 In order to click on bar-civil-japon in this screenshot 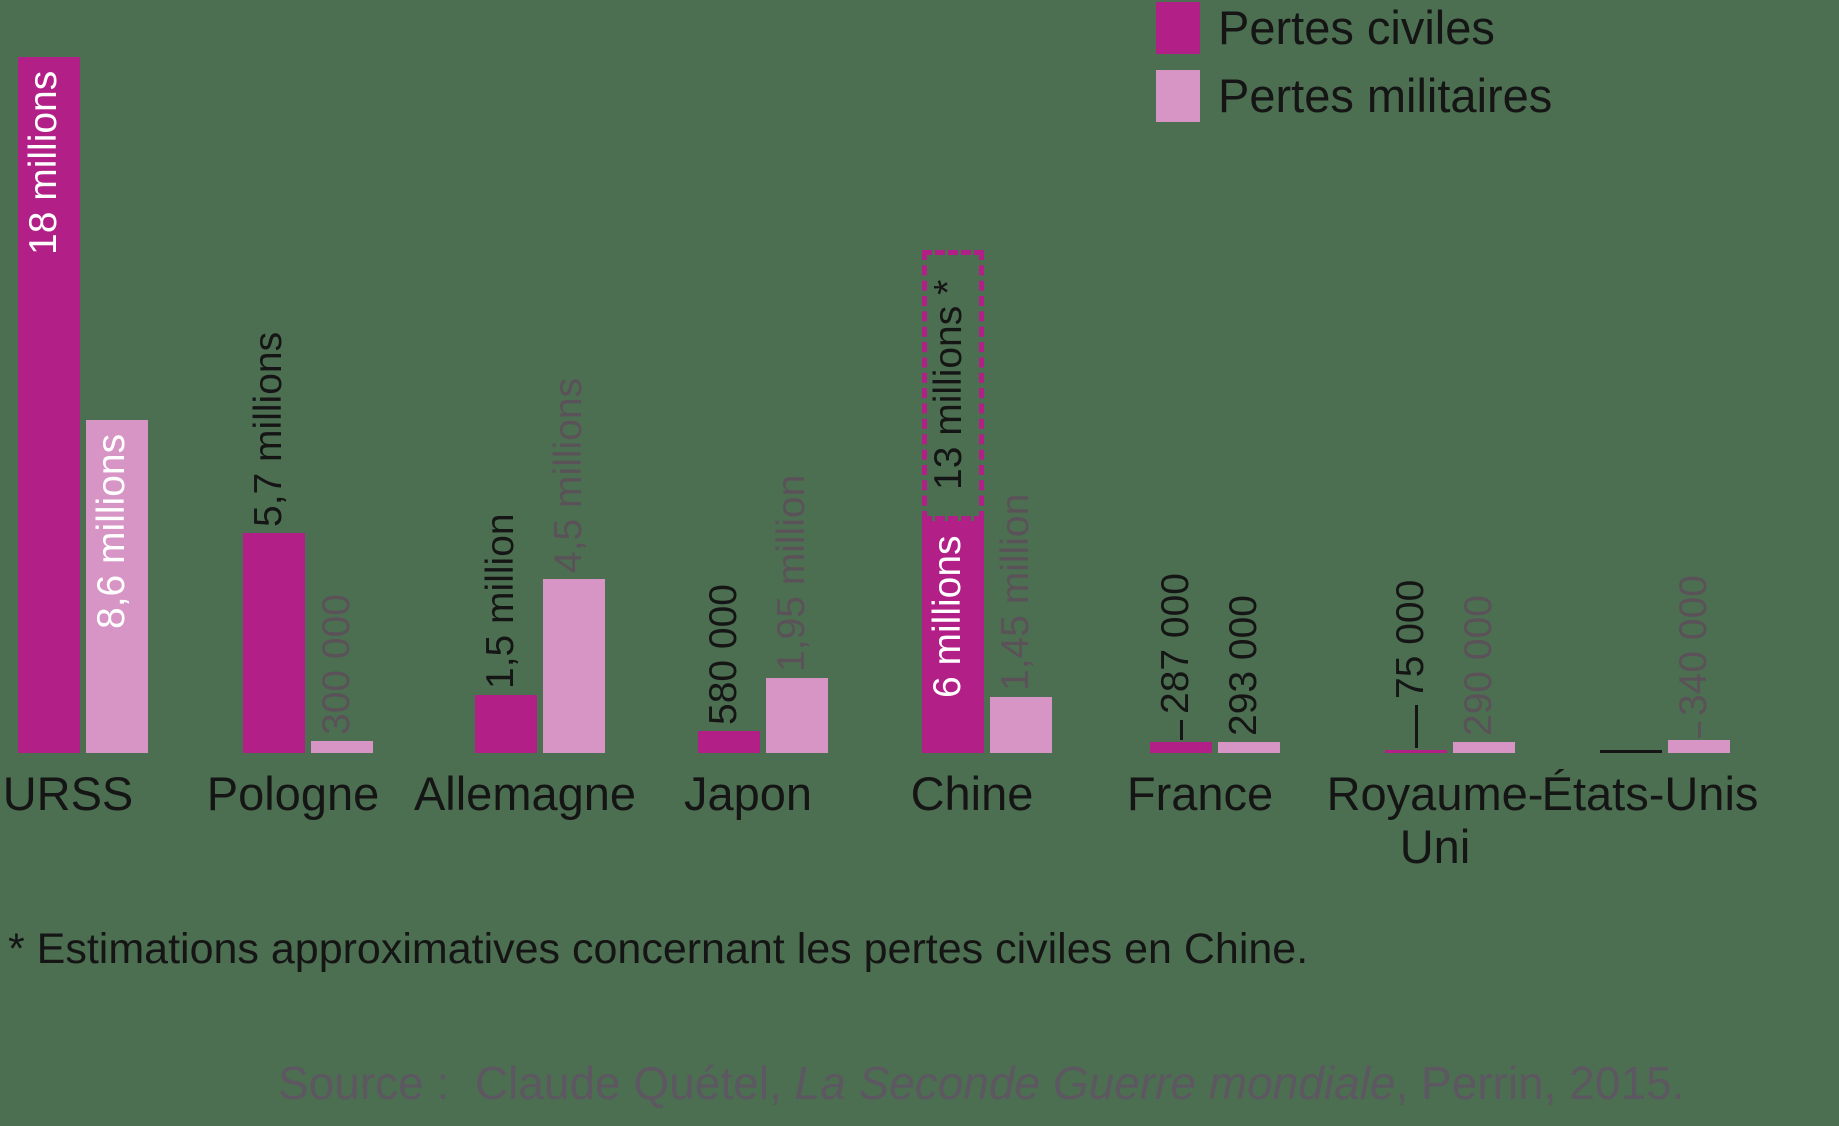, I will do `click(729, 742)`.